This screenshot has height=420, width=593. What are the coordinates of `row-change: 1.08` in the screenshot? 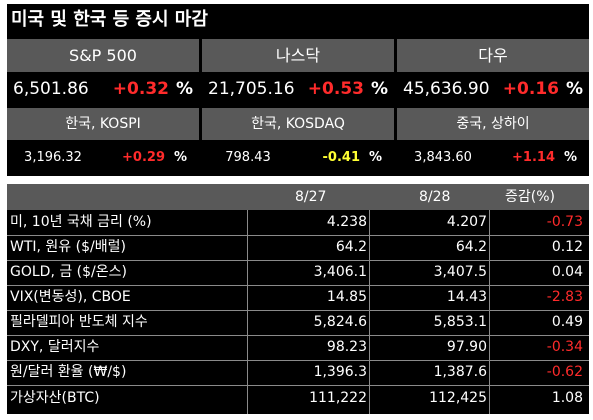 It's located at (567, 398).